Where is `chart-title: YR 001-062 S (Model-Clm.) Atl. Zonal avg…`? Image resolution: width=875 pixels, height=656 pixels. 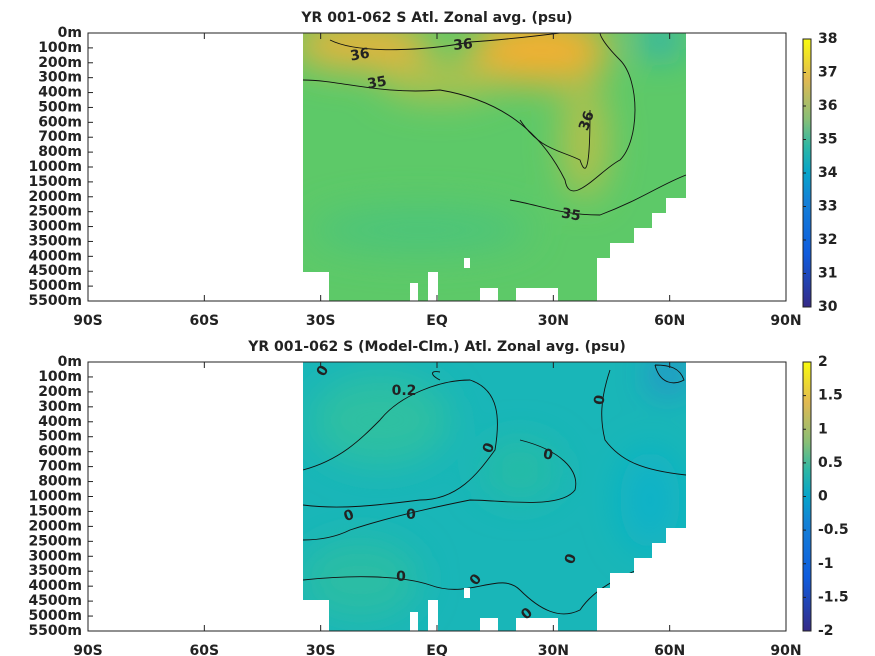
chart-title: YR 001-062 S (Model-Clm.) Atl. Zonal avg… is located at coordinates (436, 347).